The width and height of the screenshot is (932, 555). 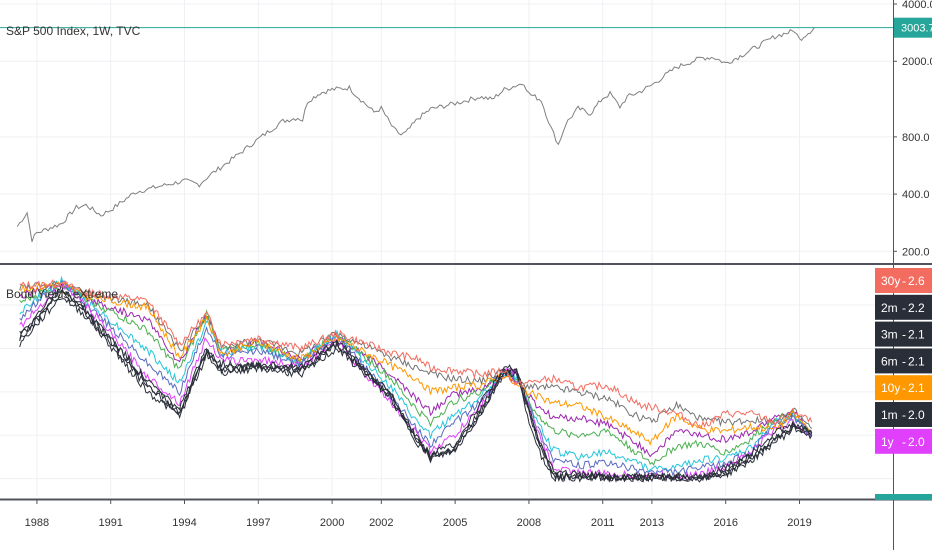 What do you see at coordinates (903, 497) in the screenshot?
I see `legend-badge-clipped` at bounding box center [903, 497].